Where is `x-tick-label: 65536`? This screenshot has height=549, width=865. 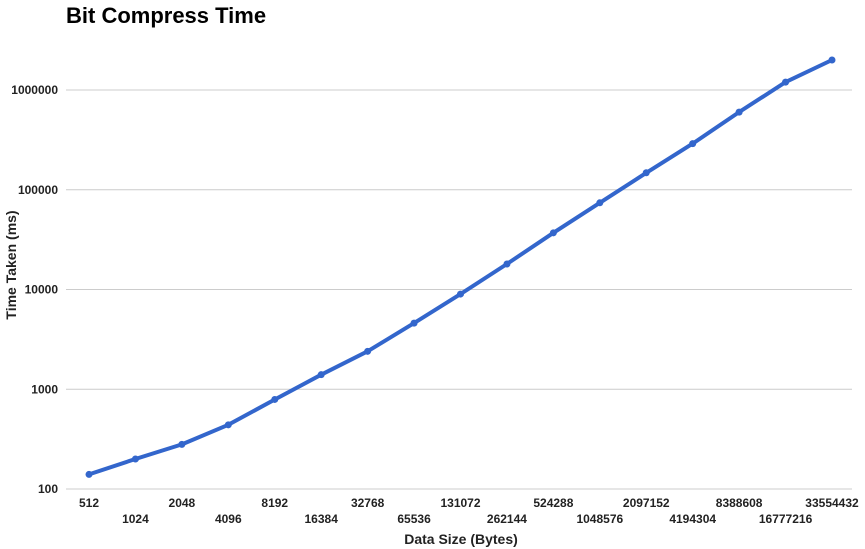 x-tick-label: 65536 is located at coordinates (414, 519).